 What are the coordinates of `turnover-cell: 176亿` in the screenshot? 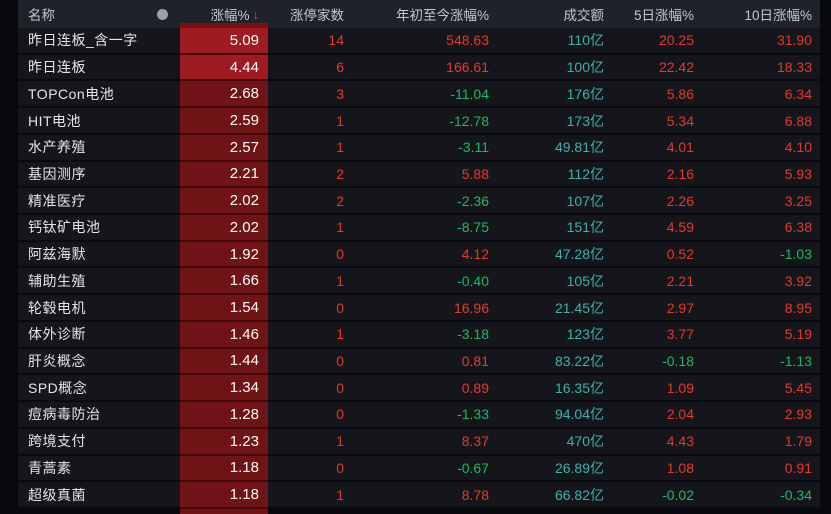 It's located at (554, 95).